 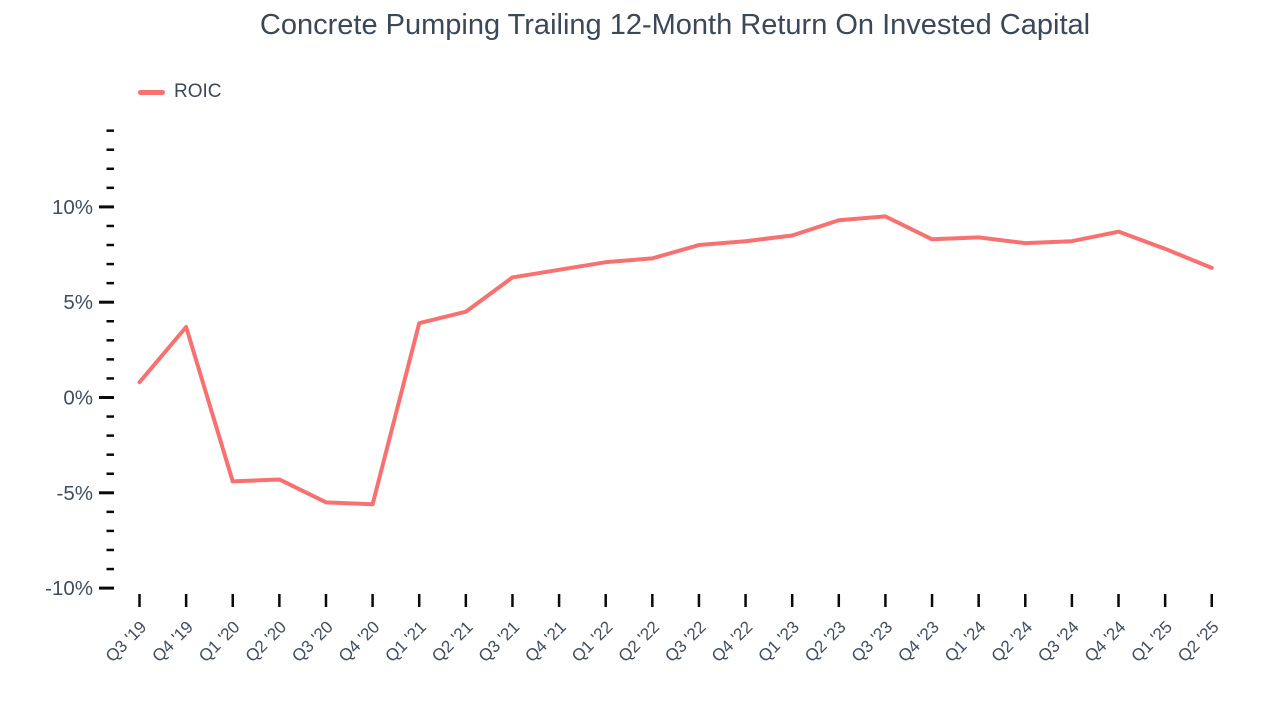 What do you see at coordinates (359, 641) in the screenshot?
I see `x-axis-tick-label: Q4 '20` at bounding box center [359, 641].